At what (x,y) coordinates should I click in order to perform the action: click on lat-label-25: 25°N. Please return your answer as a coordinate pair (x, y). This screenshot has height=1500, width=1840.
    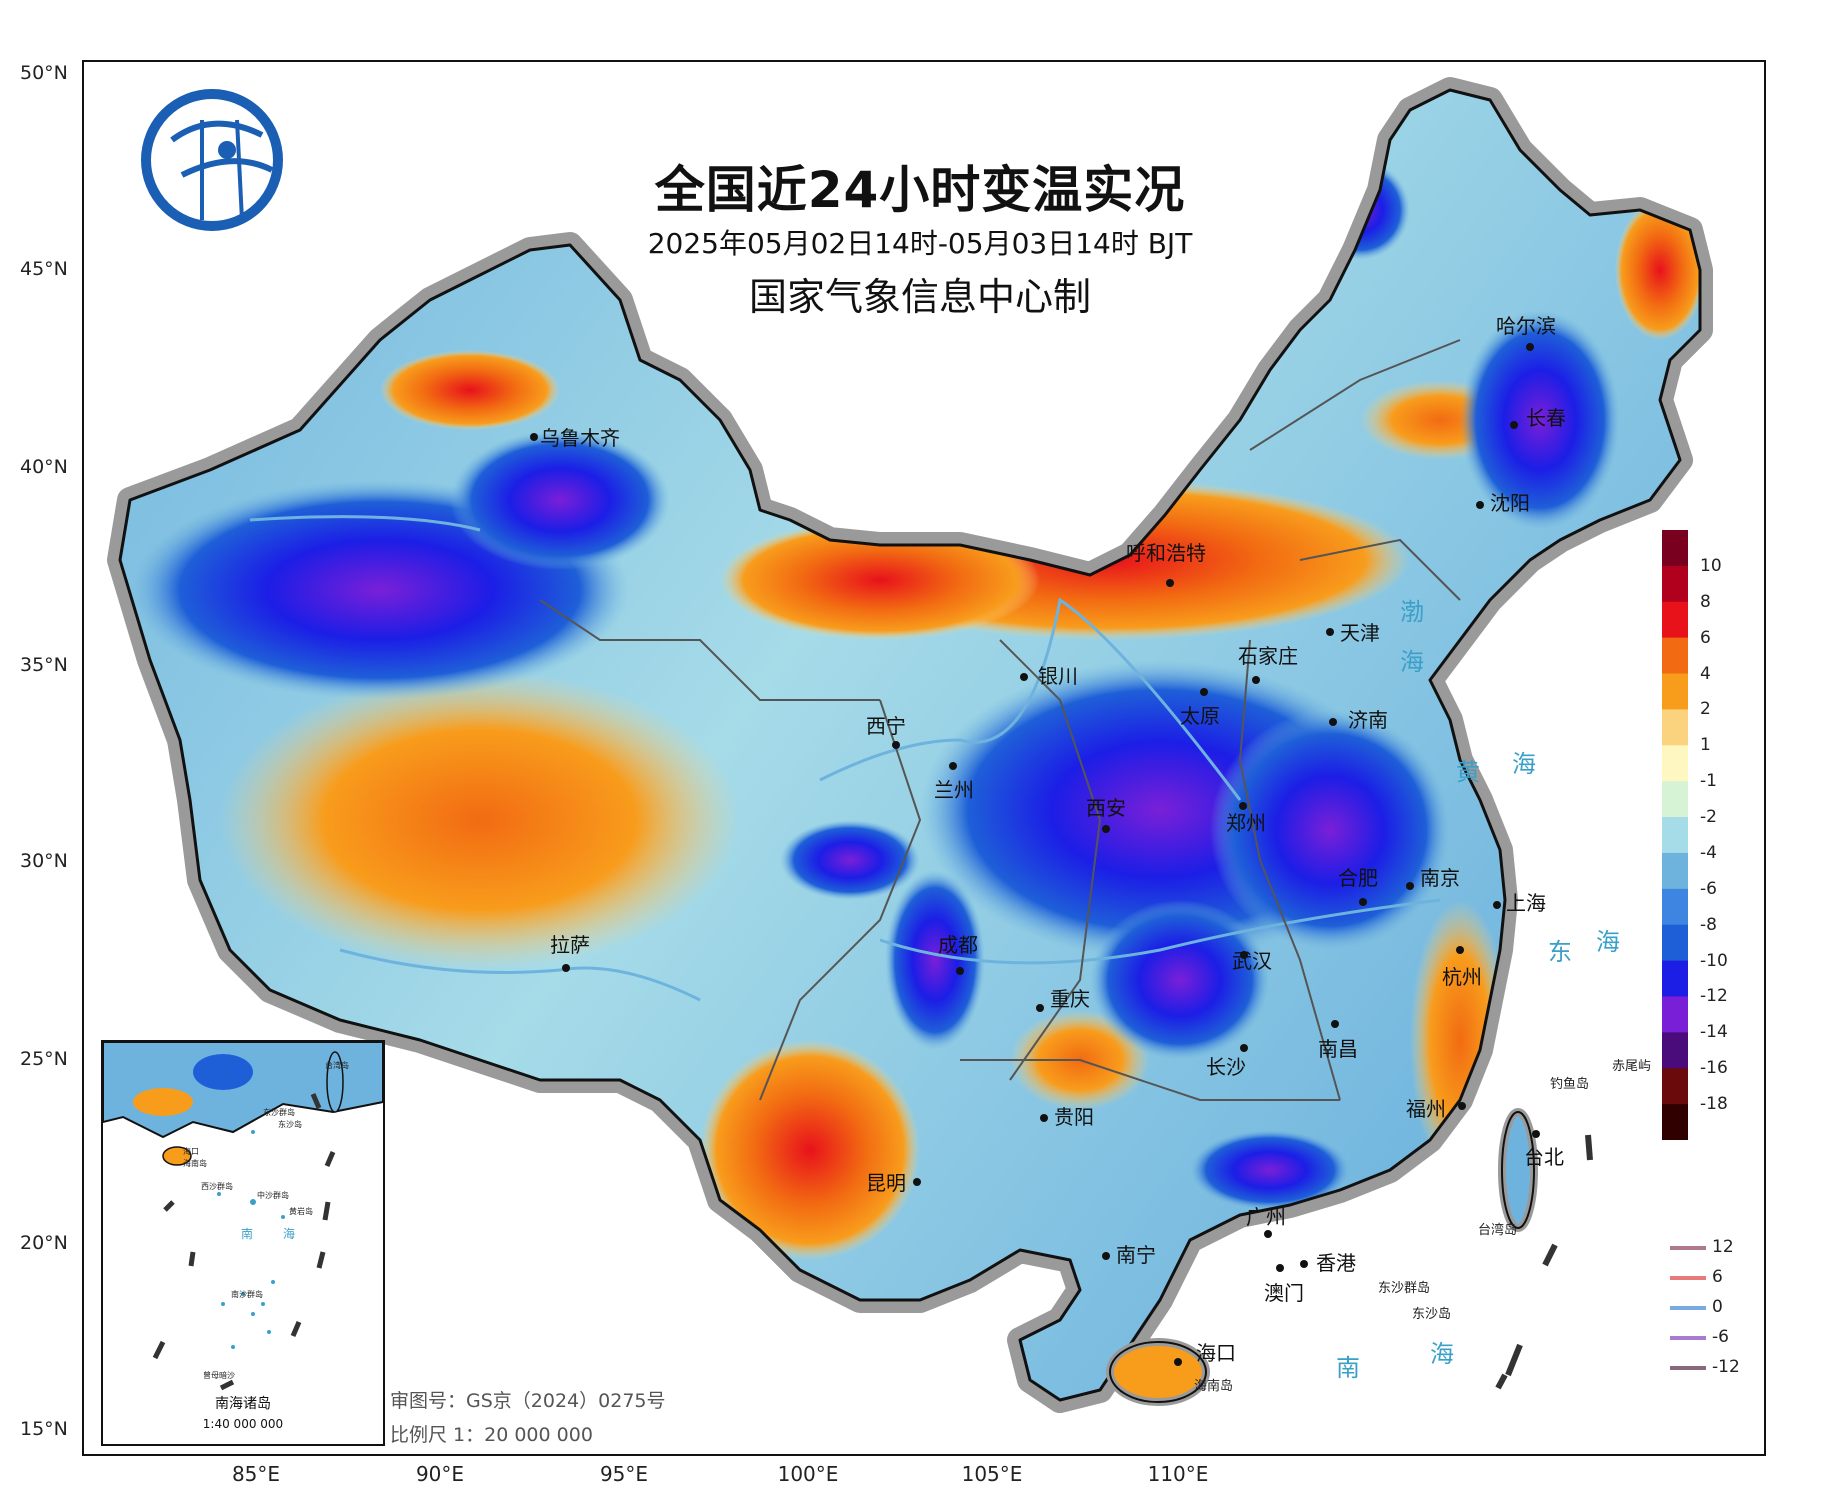
    Looking at the image, I should click on (44, 1059).